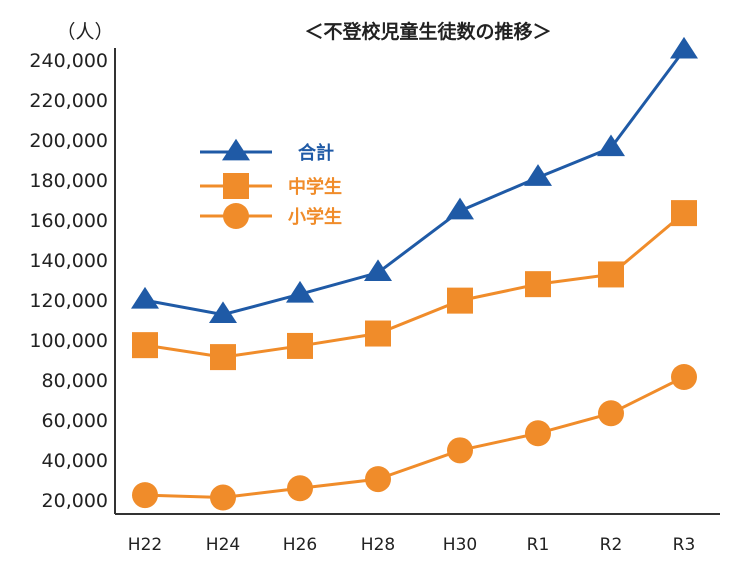 The width and height of the screenshot is (736, 566). Describe the element at coordinates (84, 32) in the screenshot. I see `y-axis-unit: （人）` at that location.